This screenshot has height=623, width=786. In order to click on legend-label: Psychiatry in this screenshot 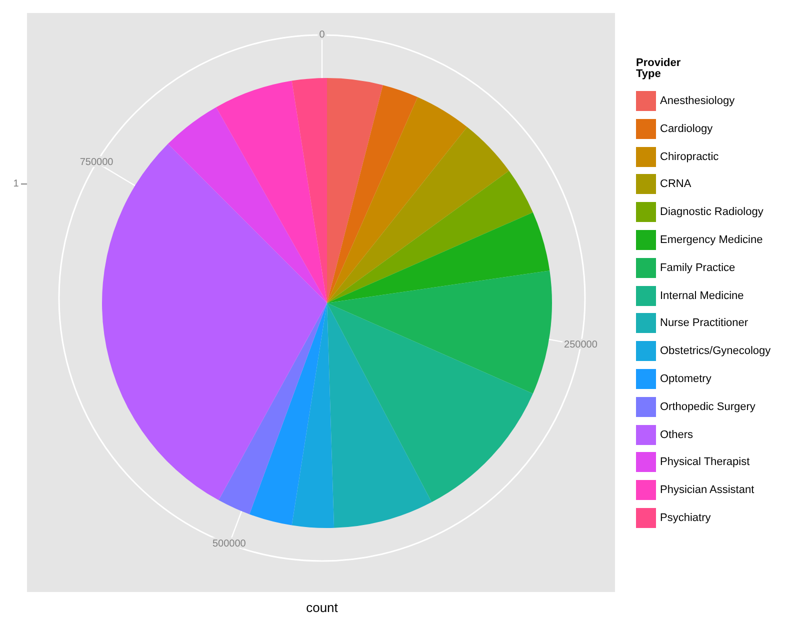, I will do `click(685, 518)`.